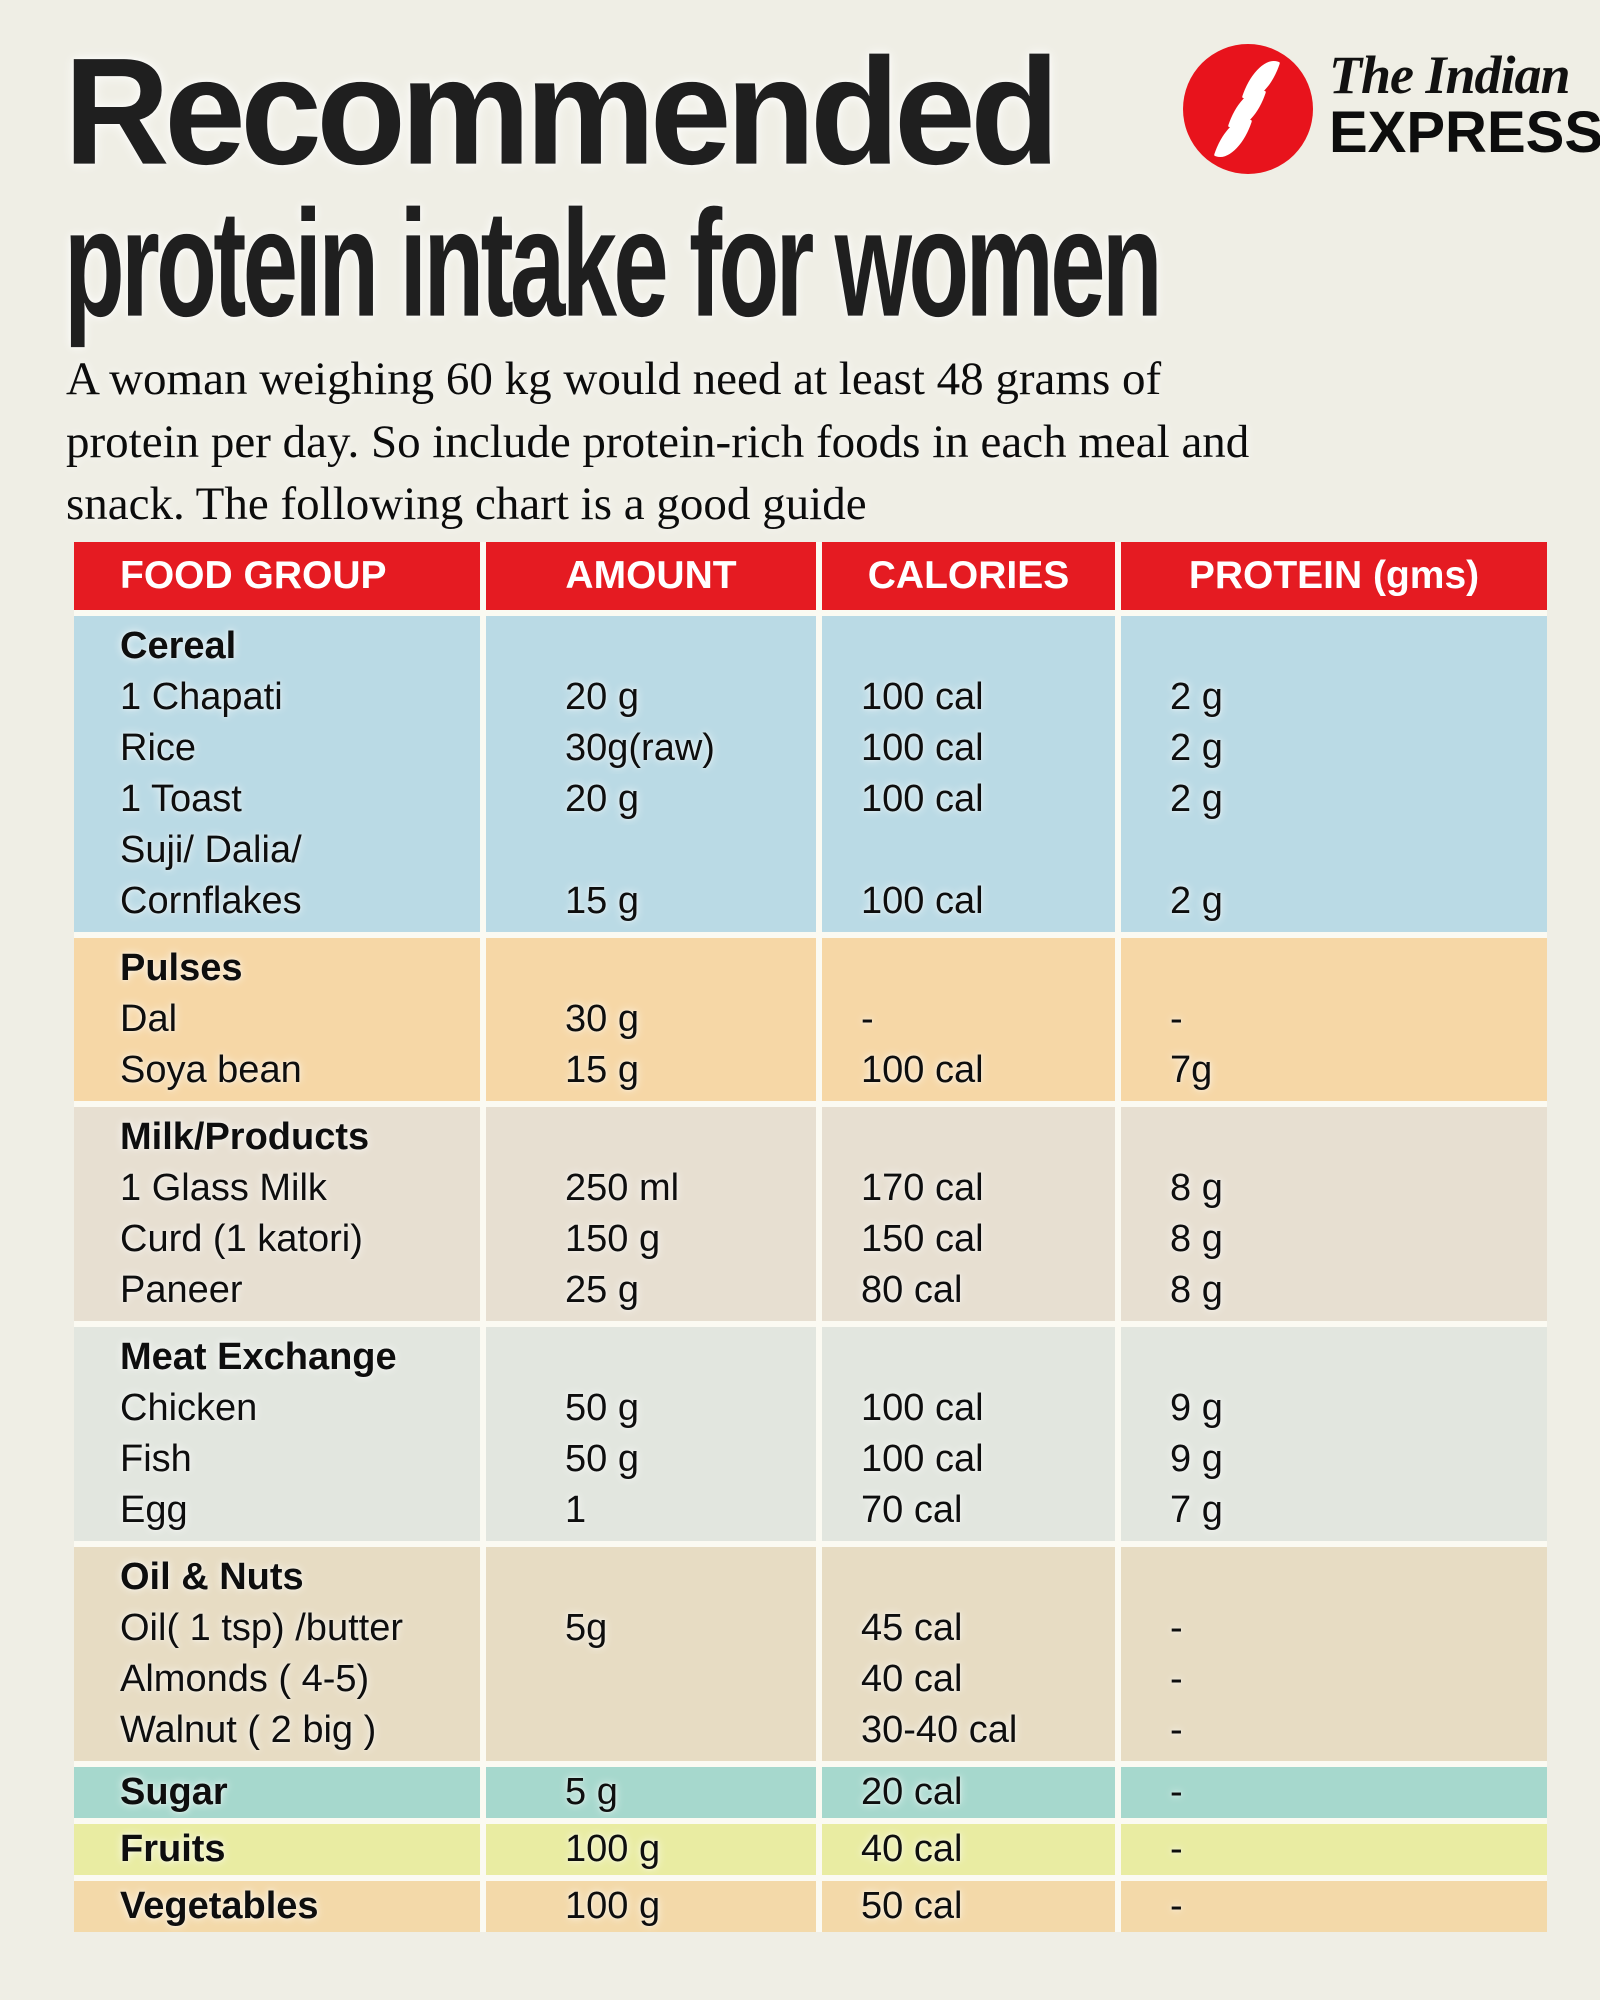 The image size is (1600, 2000). What do you see at coordinates (277, 1459) in the screenshot?
I see `food-cell: Fish` at bounding box center [277, 1459].